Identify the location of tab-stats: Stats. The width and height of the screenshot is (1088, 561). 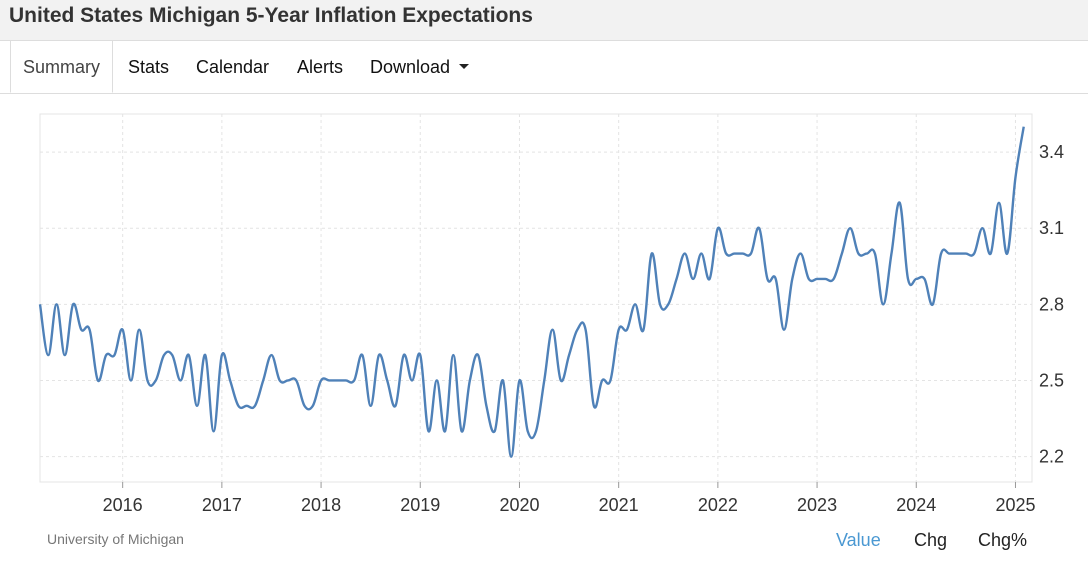
(148, 67).